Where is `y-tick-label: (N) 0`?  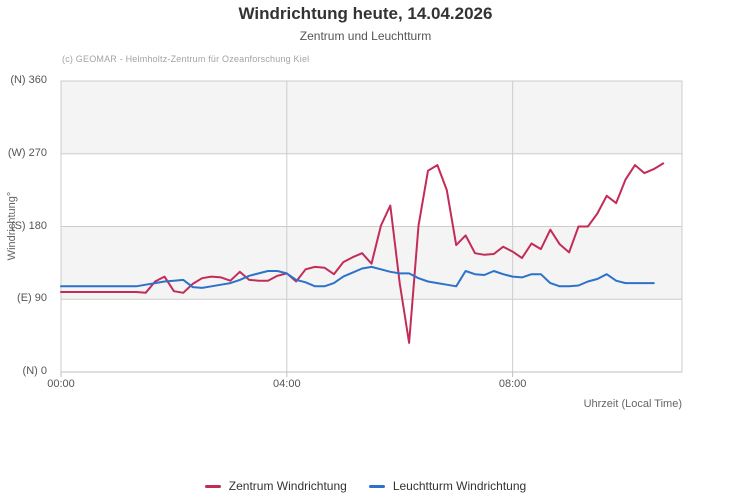 y-tick-label: (N) 0 is located at coordinates (34, 371).